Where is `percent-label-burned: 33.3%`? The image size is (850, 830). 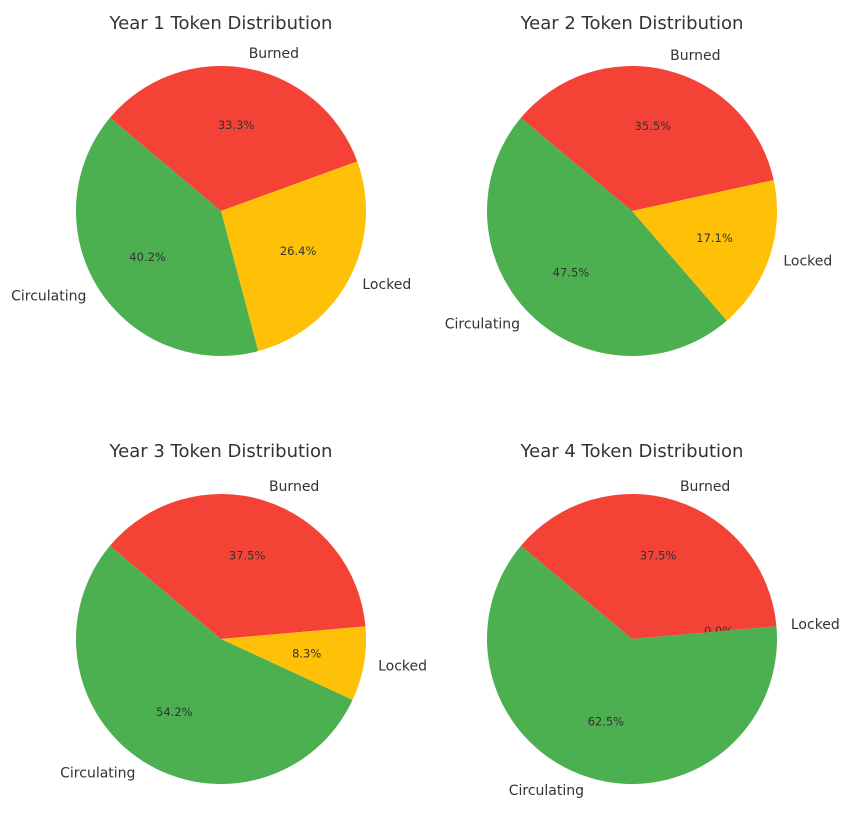 percent-label-burned: 33.3% is located at coordinates (236, 125).